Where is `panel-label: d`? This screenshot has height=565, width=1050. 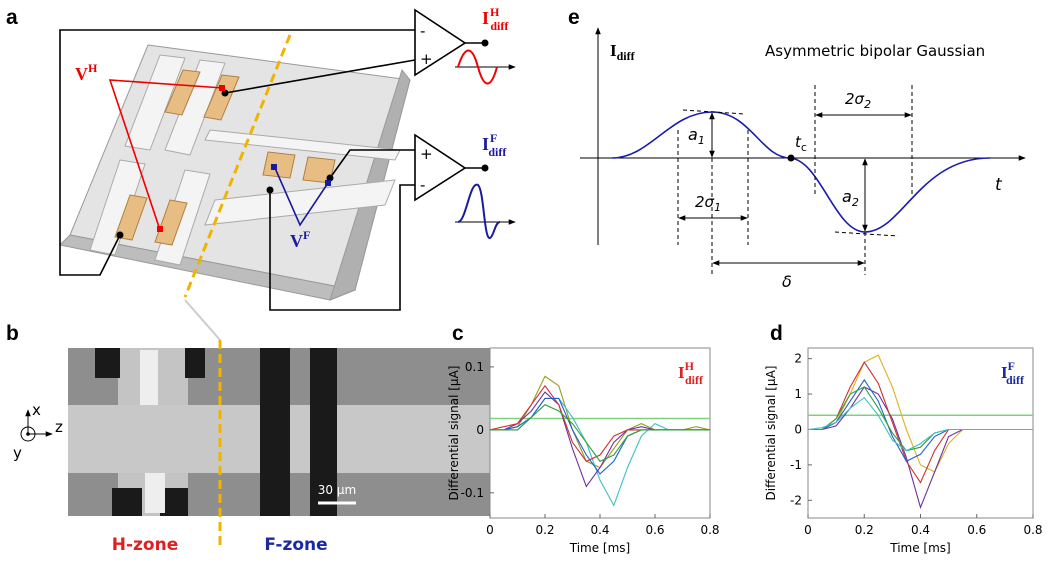 panel-label: d is located at coordinates (776, 333).